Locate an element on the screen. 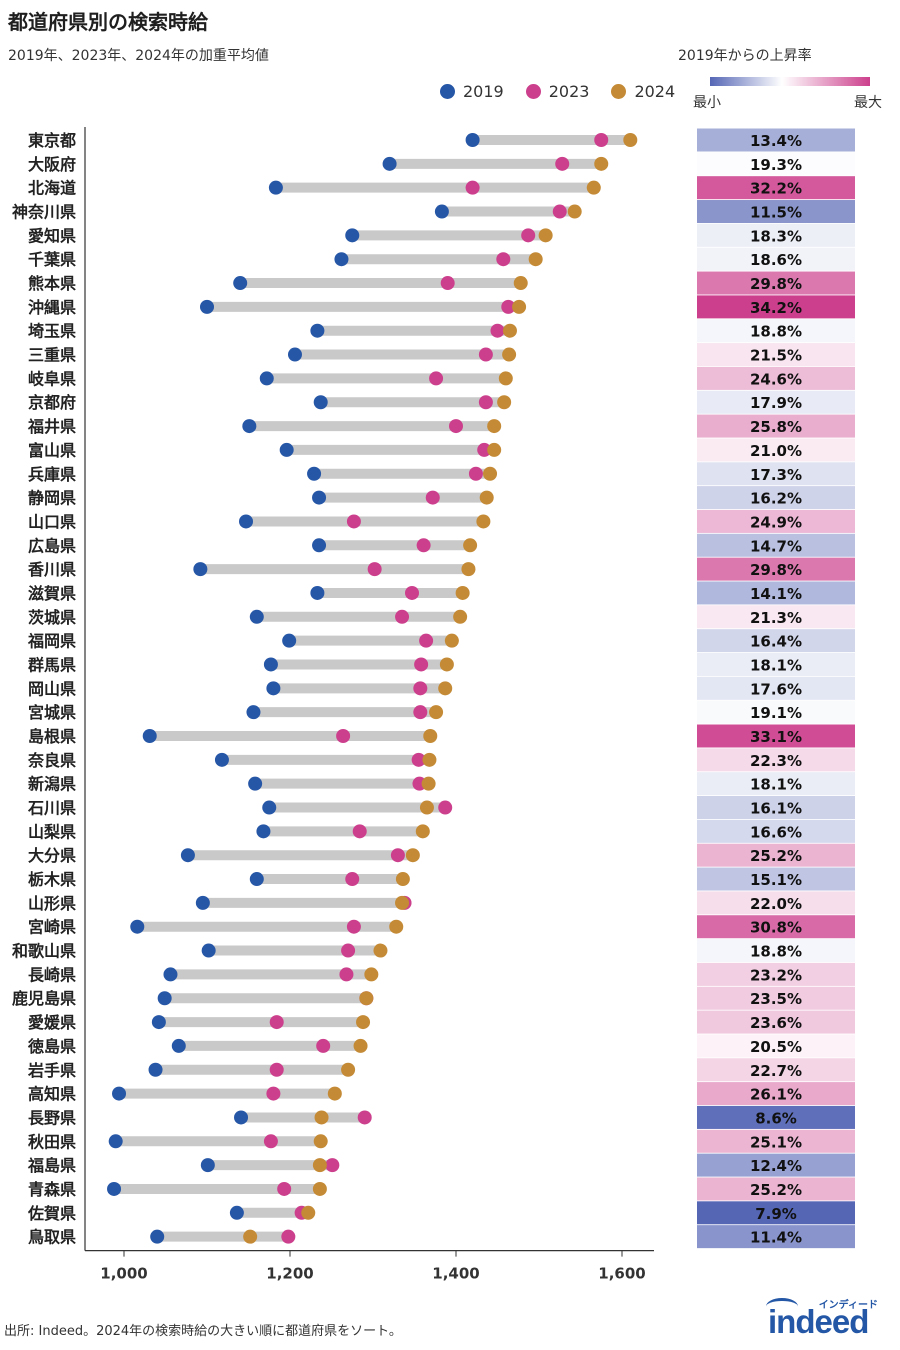 This screenshot has height=1350, width=900. prefecture-label: 宮城県 is located at coordinates (52, 712).